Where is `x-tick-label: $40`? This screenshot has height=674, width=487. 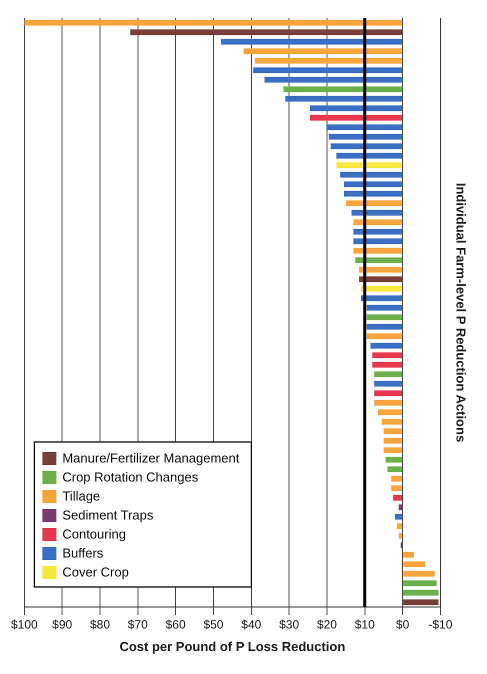 x-tick-label: $40 is located at coordinates (251, 625).